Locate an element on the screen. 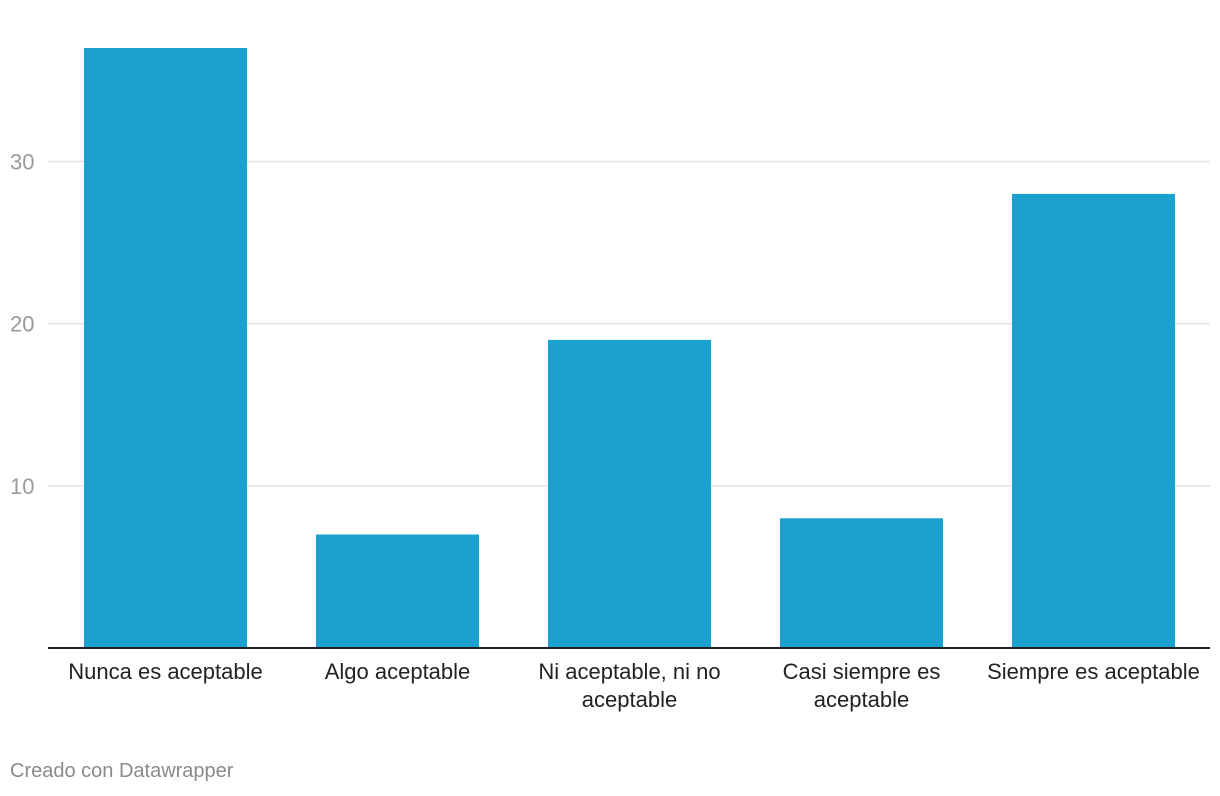 The height and width of the screenshot is (796, 1220). datawrapper-credit: Creado con Datawrapper is located at coordinates (122, 771).